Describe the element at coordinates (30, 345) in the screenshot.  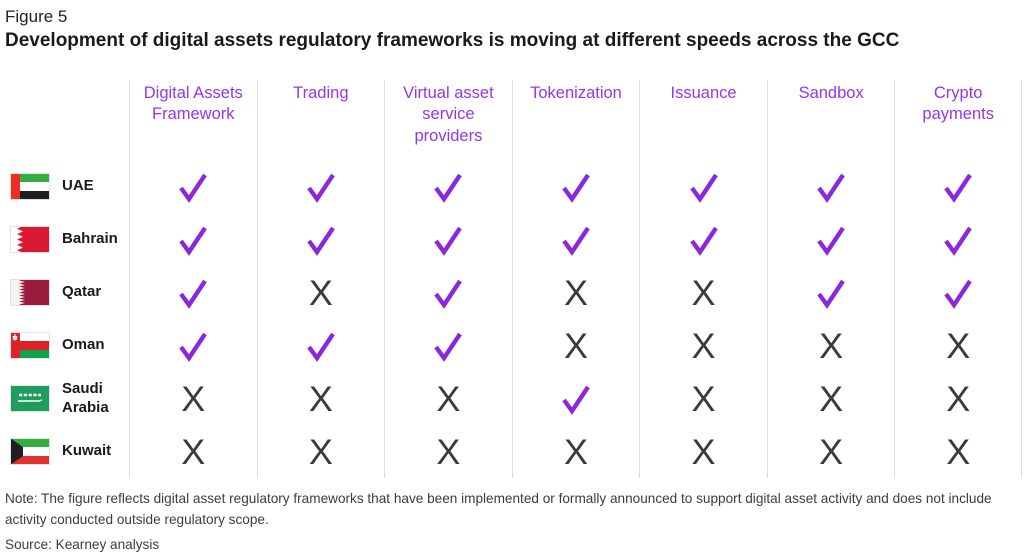
I see `flag-oman-icon` at that location.